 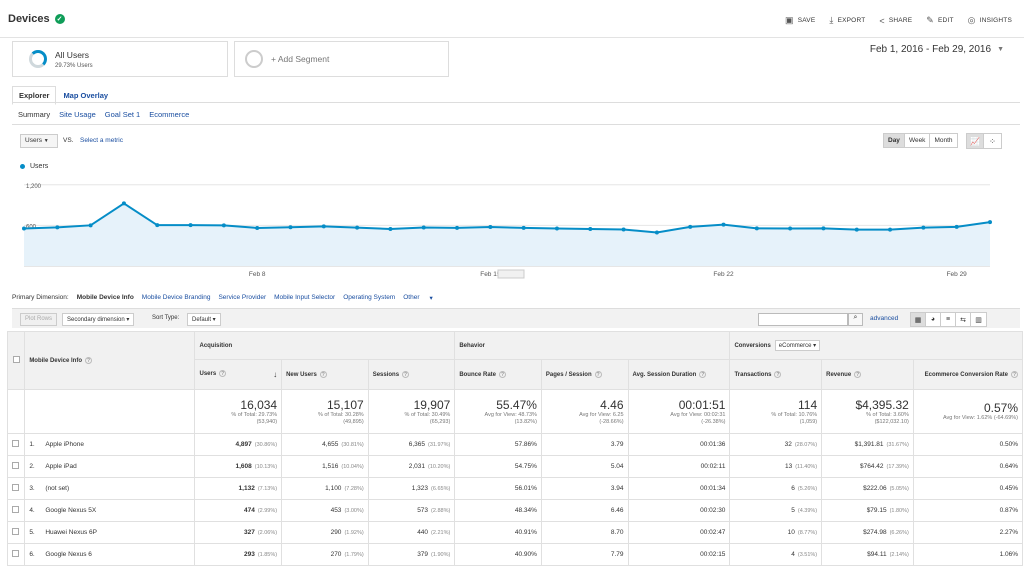 What do you see at coordinates (238, 374) in the screenshot?
I see `column-header-users: Users? ↓` at bounding box center [238, 374].